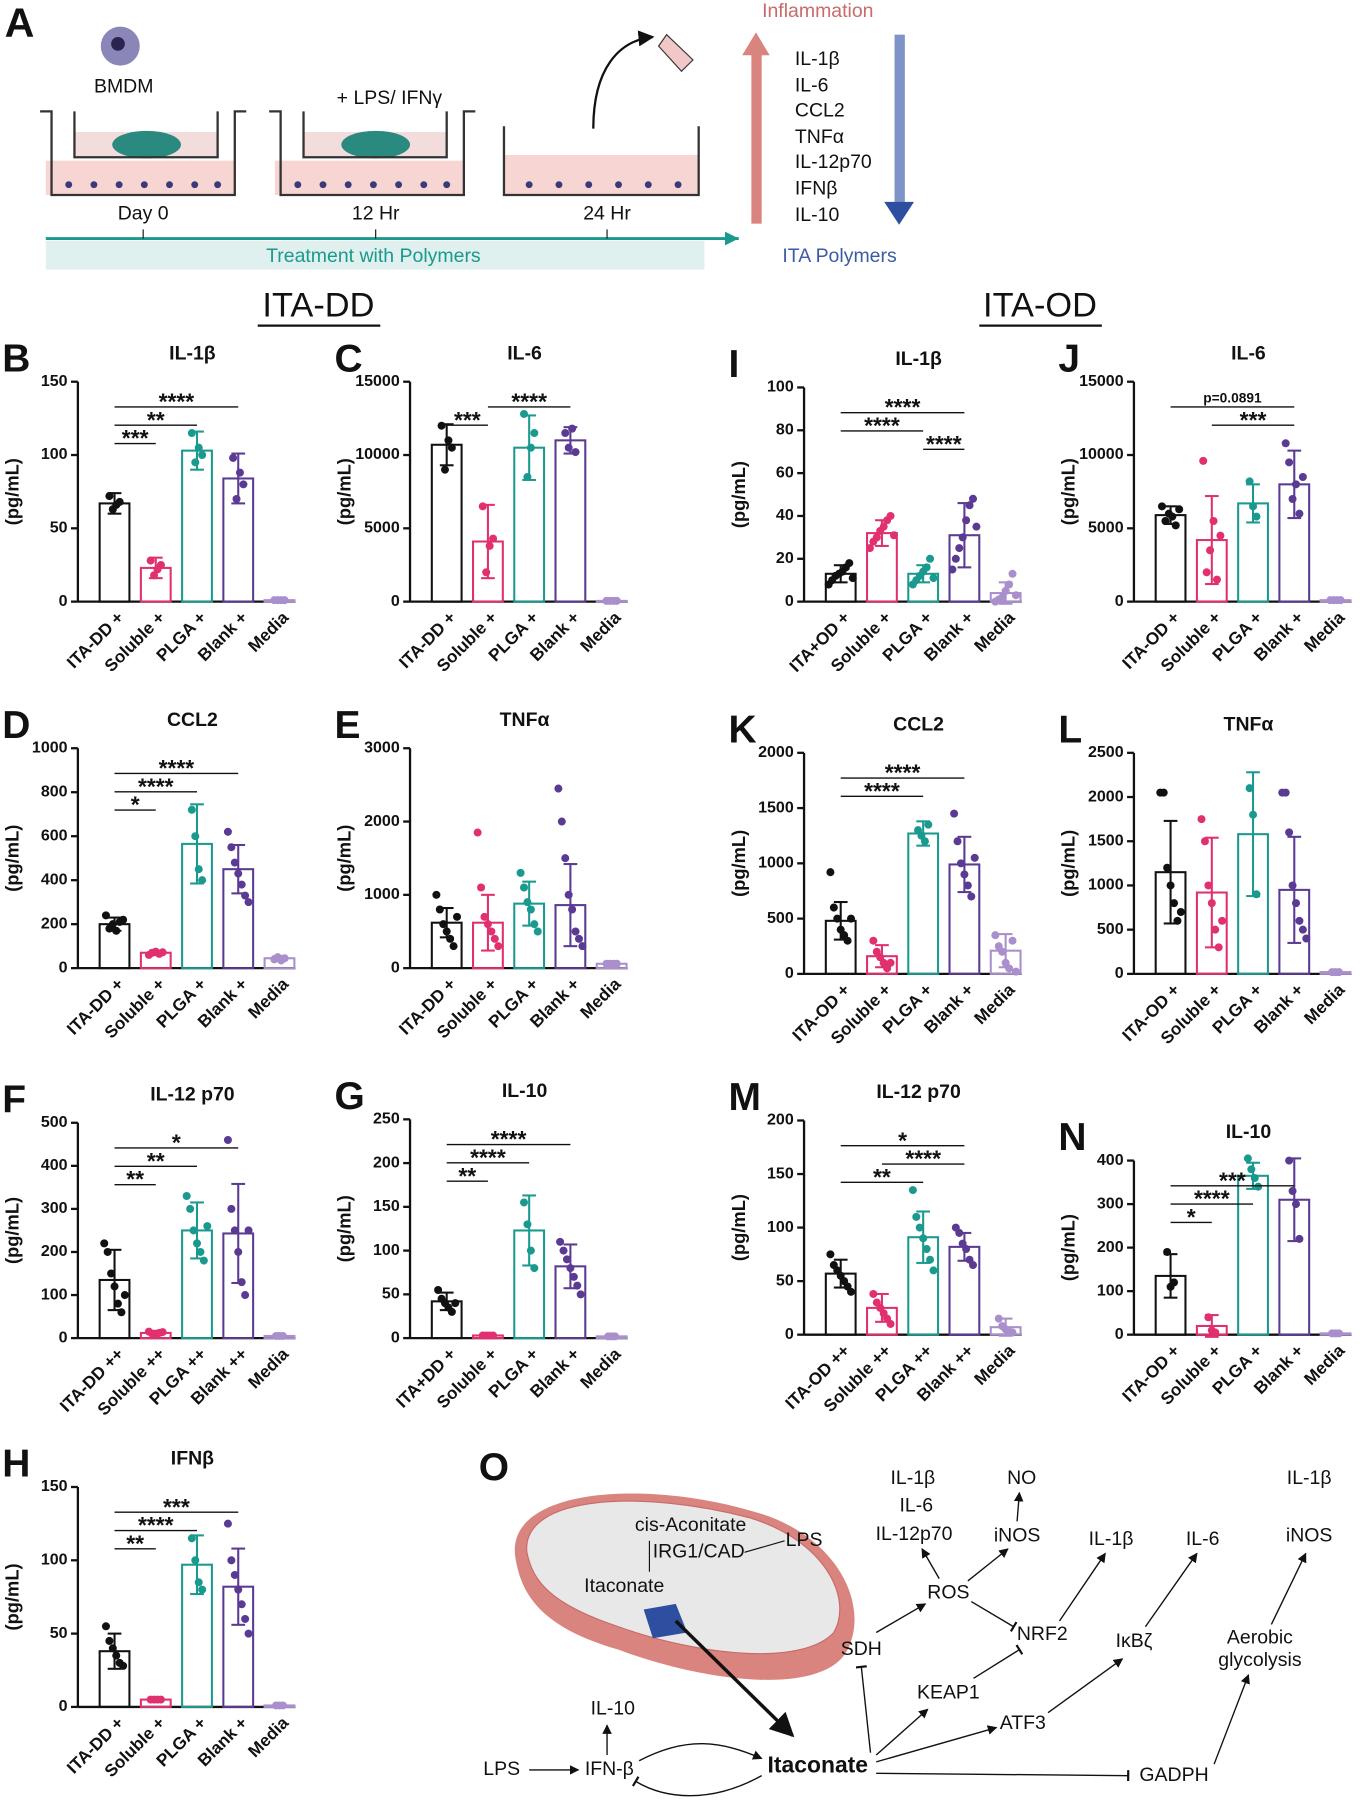  I want to click on mito-label: cis-Aconitate, so click(690, 1525).